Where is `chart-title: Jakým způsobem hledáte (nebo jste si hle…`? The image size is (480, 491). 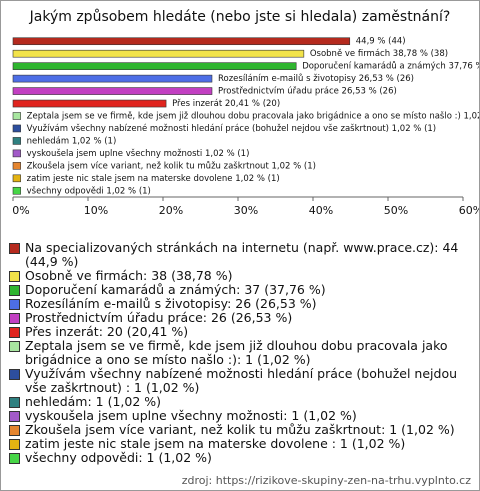
chart-title: Jakým způsobem hledáte (nebo jste si hle… is located at coordinates (240, 17).